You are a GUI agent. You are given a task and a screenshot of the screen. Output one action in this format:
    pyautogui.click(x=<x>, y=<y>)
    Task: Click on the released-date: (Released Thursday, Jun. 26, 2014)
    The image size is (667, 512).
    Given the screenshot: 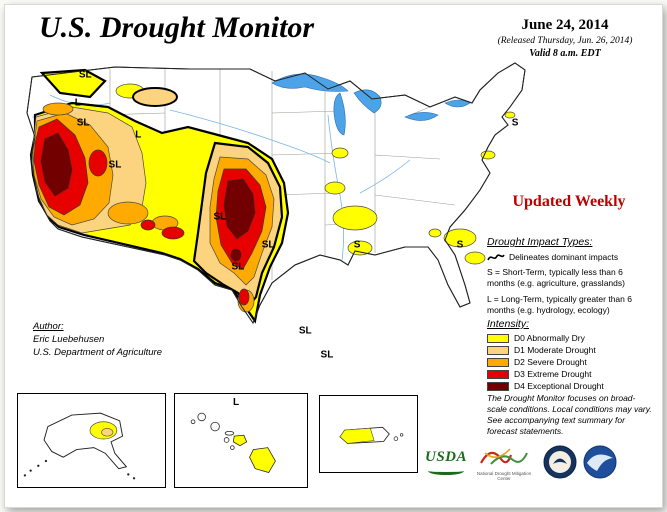 What is the action you would take?
    pyautogui.click(x=565, y=41)
    